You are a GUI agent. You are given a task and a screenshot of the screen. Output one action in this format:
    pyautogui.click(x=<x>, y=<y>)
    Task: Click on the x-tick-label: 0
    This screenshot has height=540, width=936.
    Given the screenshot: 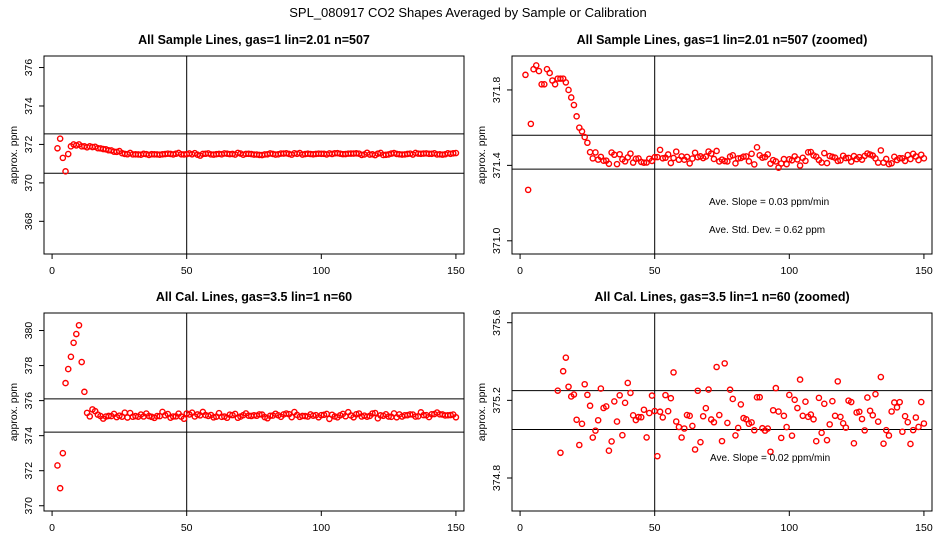 What is the action you would take?
    pyautogui.click(x=520, y=528)
    